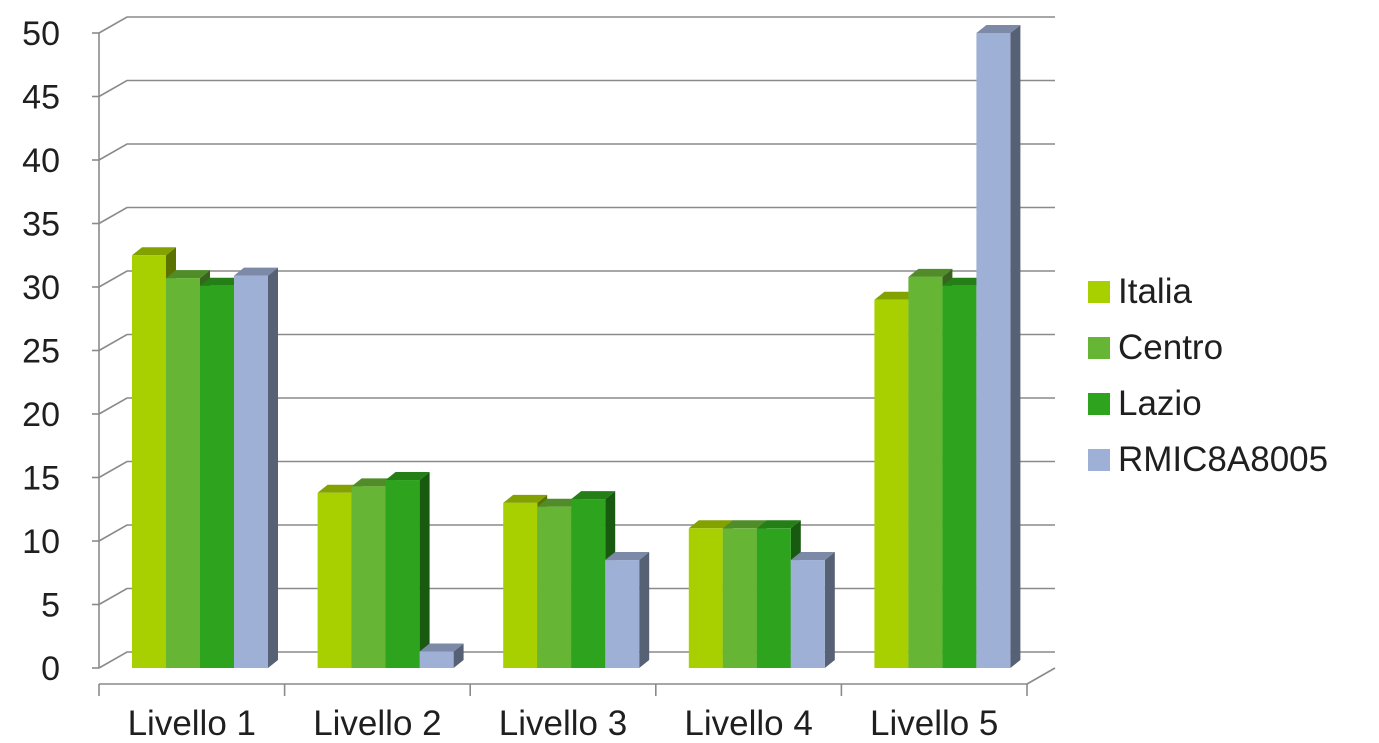  I want to click on y-axis-tick-labels: 0 5 10 15 20 25 30 35 40 45 50, so click(41, 351).